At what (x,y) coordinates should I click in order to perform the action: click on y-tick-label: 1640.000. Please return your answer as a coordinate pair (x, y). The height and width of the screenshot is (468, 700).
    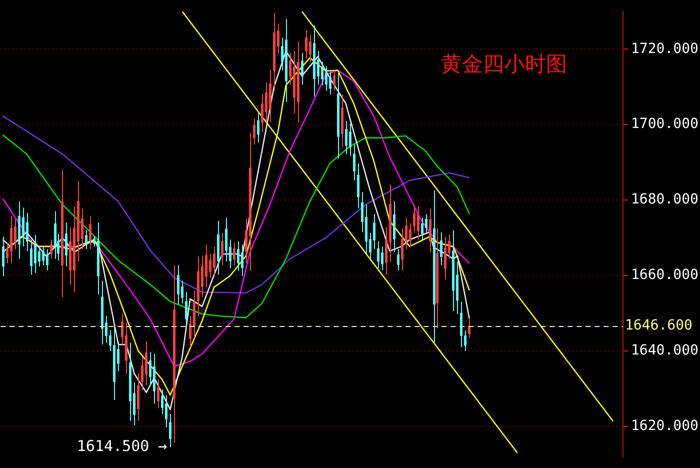
    Looking at the image, I should click on (664, 350).